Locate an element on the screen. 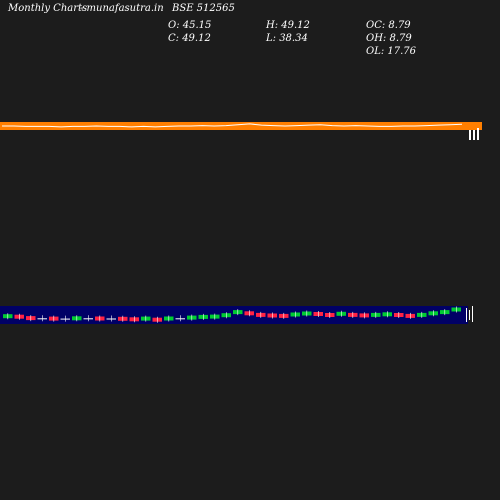 Image resolution: width=500 pixels, height=500 pixels. ol-value: OL: 17.76 is located at coordinates (391, 51).